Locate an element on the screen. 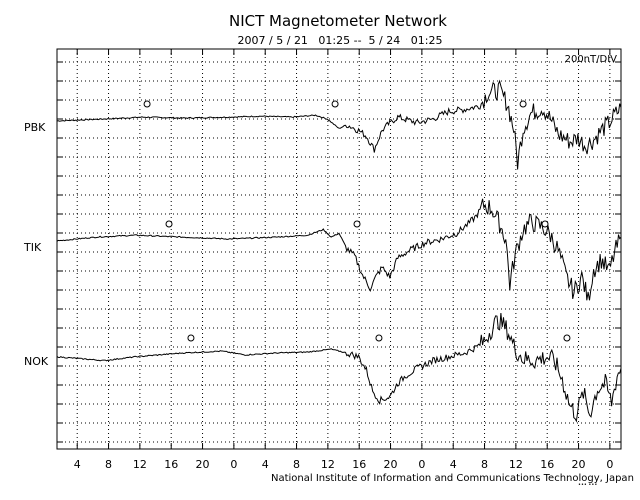 Image resolution: width=640 pixels, height=500 pixels. station-label-nok: NOK is located at coordinates (36, 361).